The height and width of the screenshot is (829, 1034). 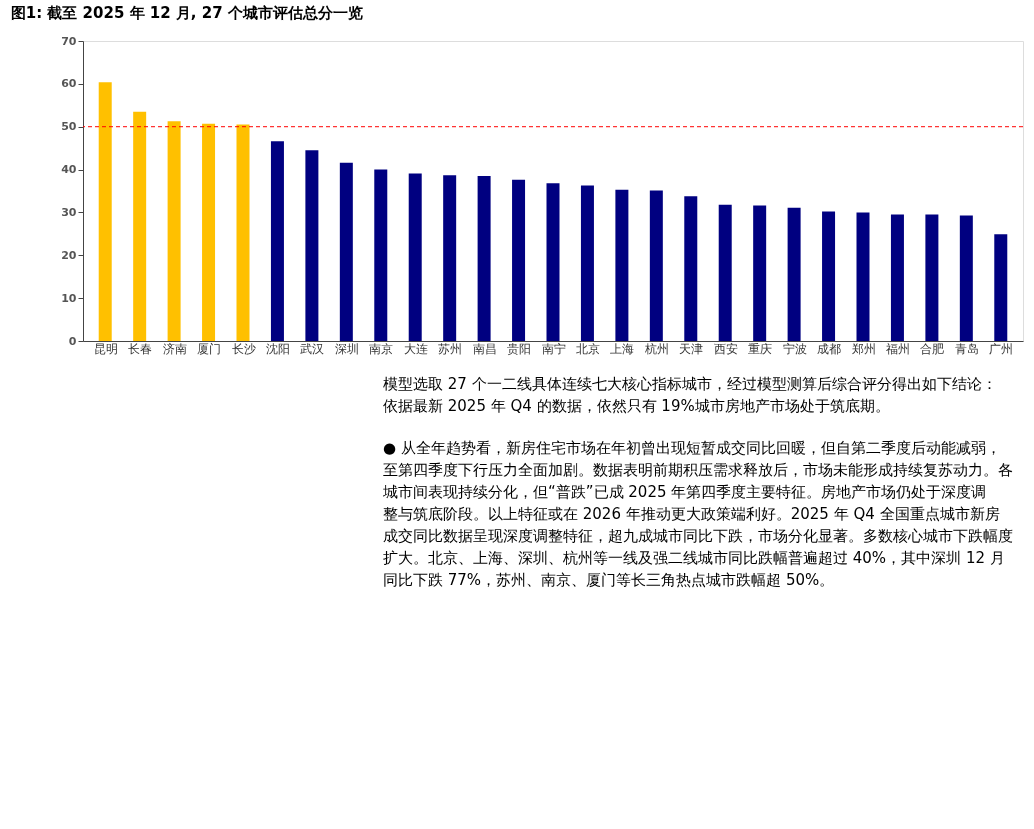 What do you see at coordinates (863, 348) in the screenshot?
I see `x-tick-label: 郑州` at bounding box center [863, 348].